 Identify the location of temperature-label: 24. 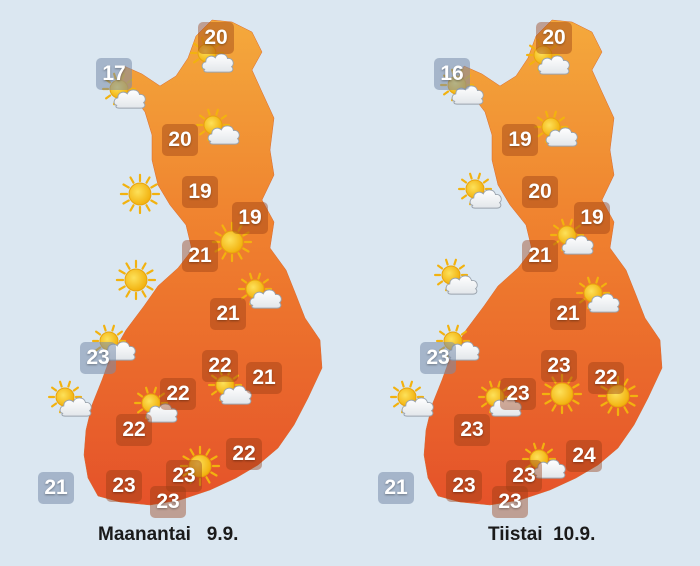
(584, 456).